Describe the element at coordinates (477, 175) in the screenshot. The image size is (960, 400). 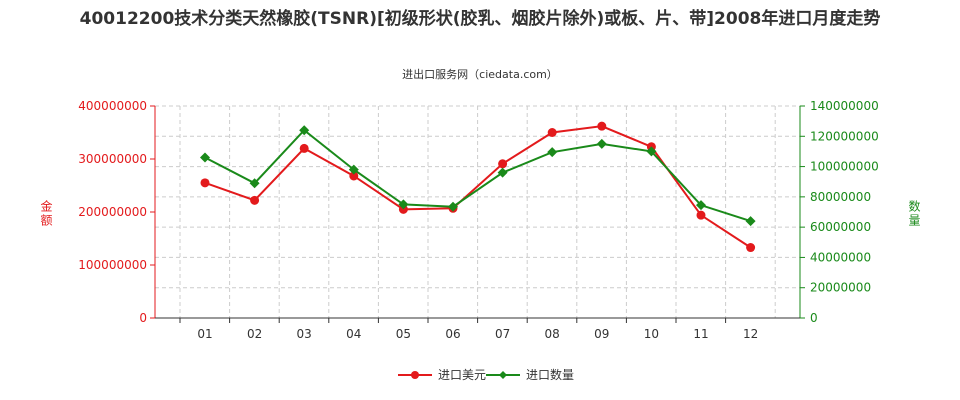
I see `series-line-quantity` at that location.